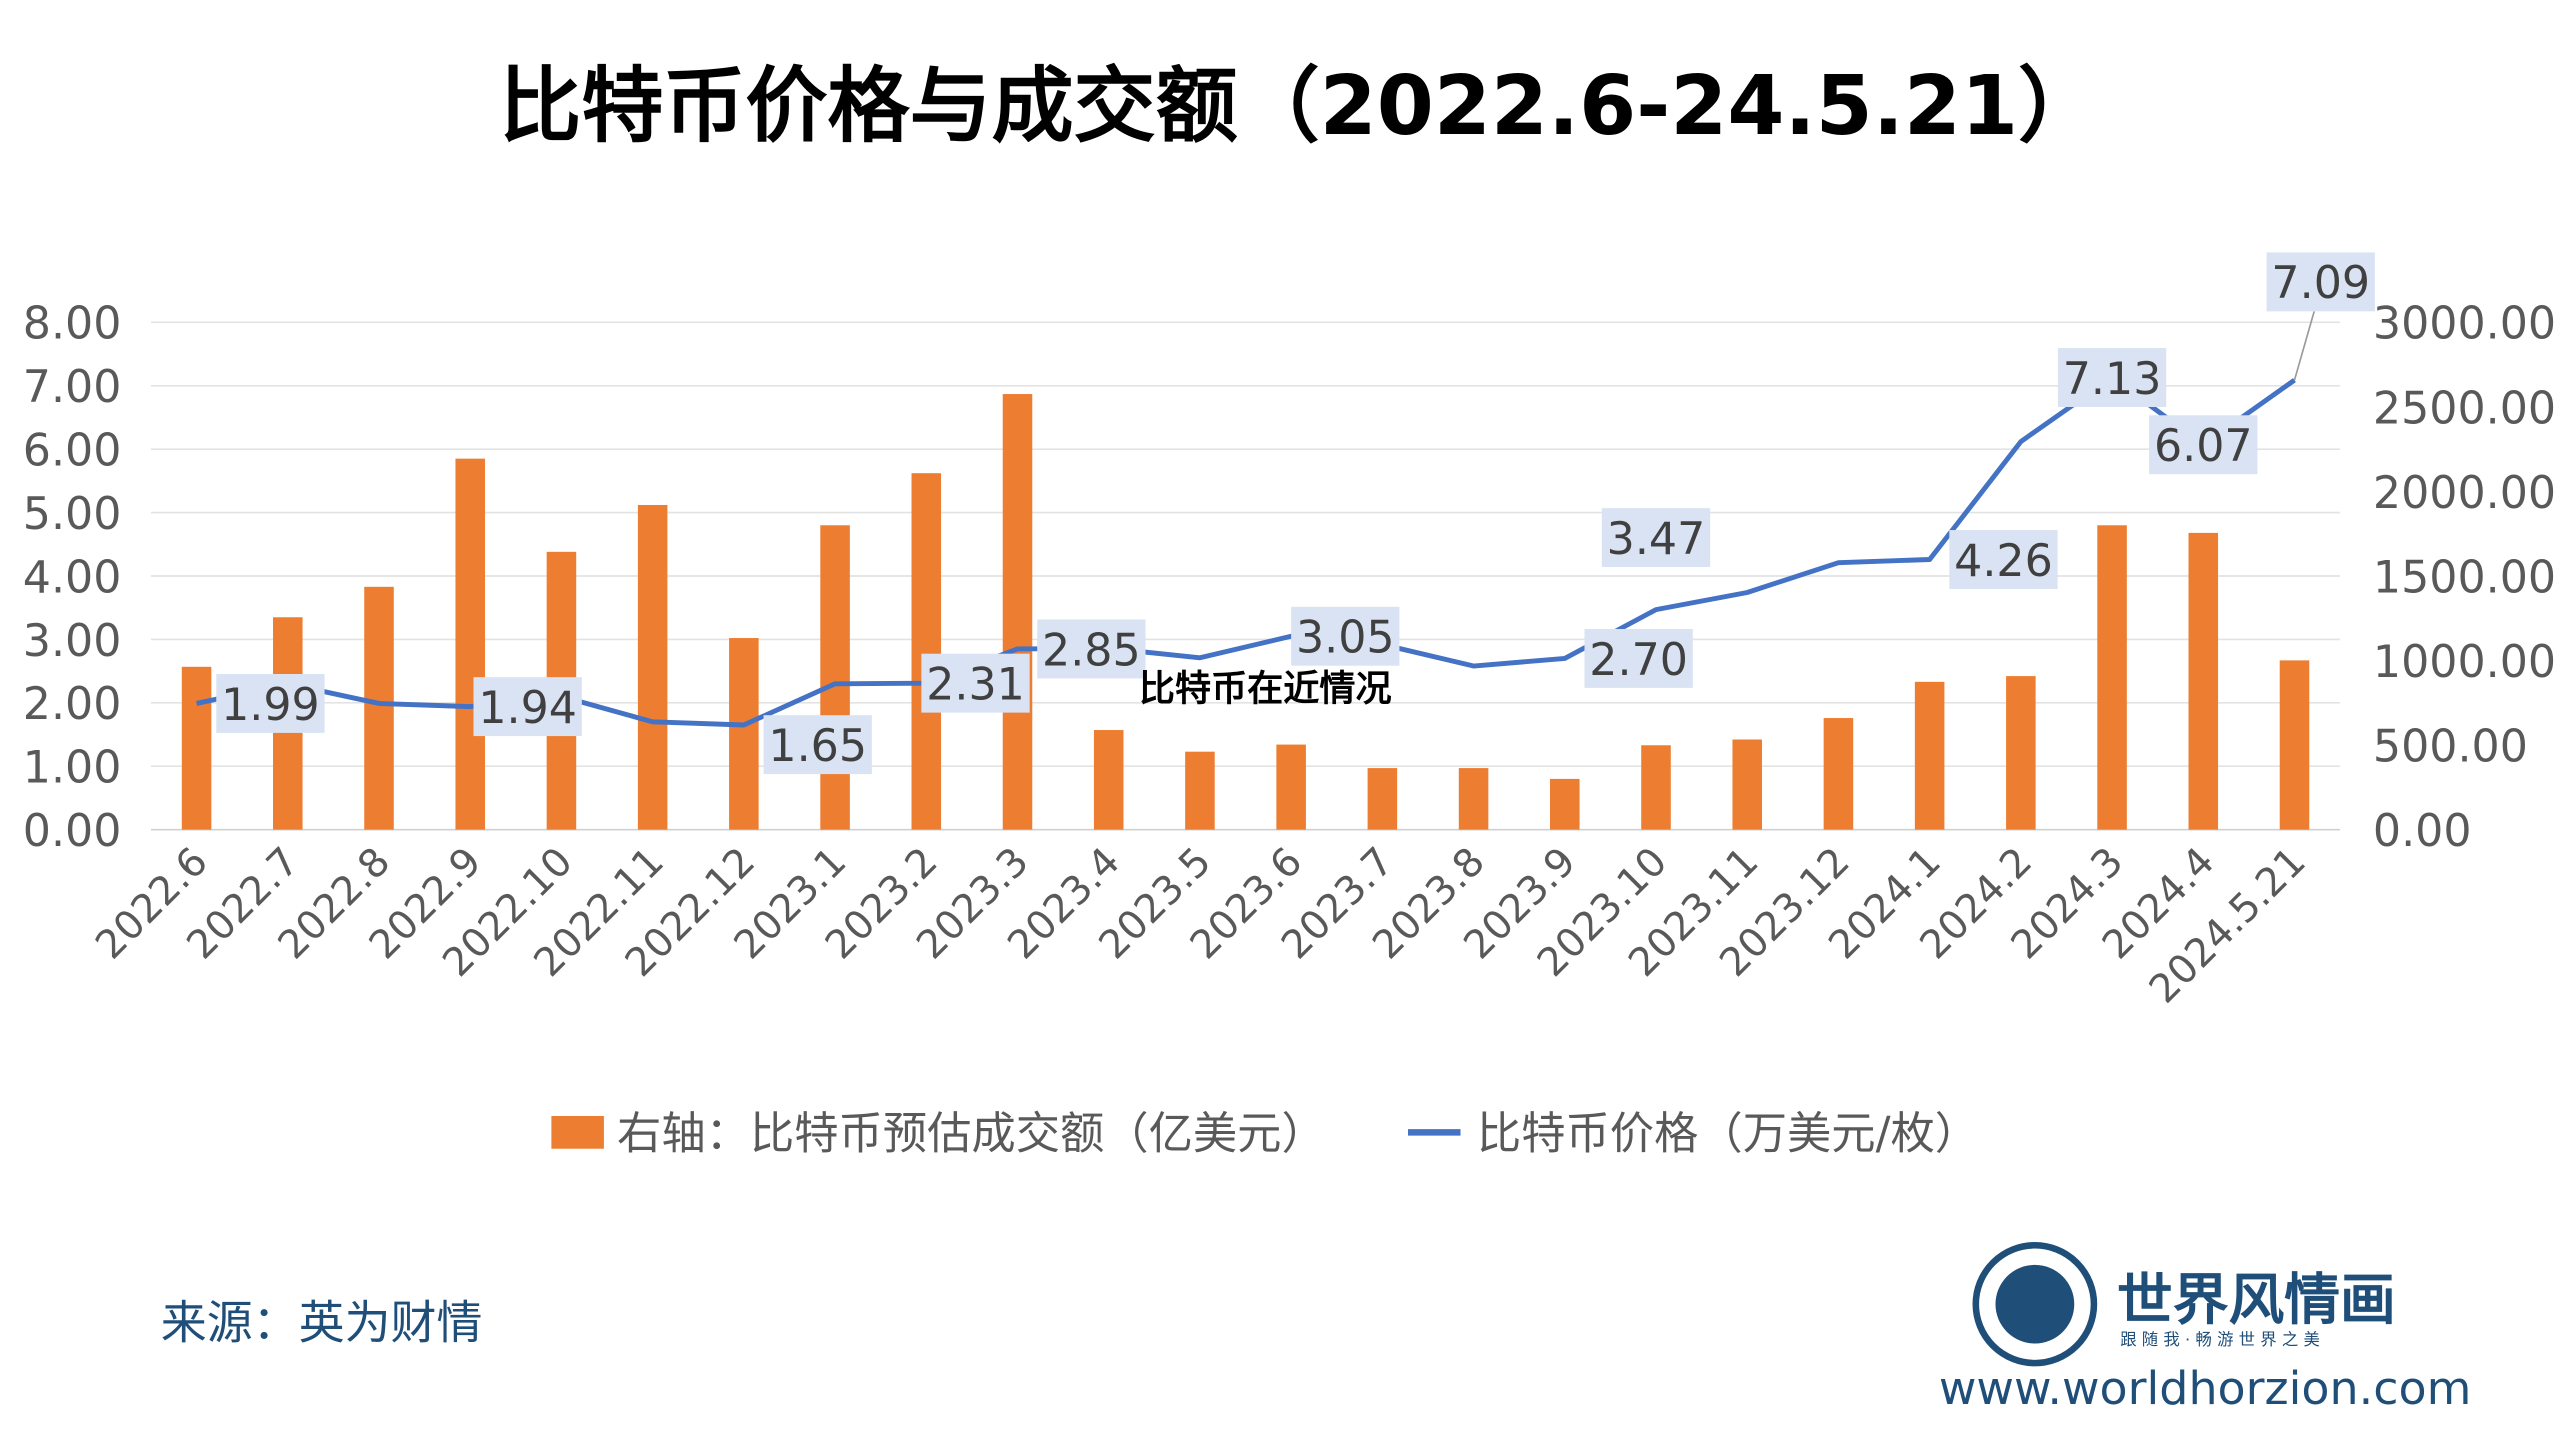 The height and width of the screenshot is (1440, 2560). I want to click on legend: 右轴：比特币预估成交额（亿美元） 比特币价格（万美元/枚）, so click(1265, 1134).